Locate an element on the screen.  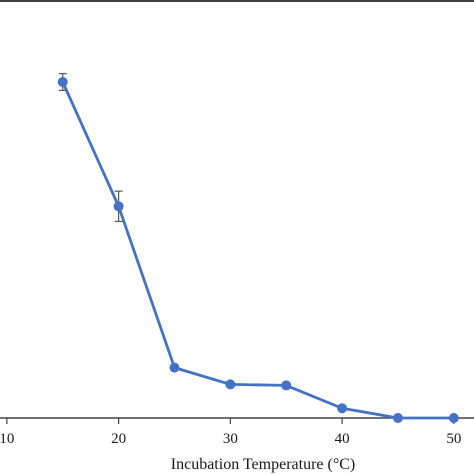
x-tick-label: 40 is located at coordinates (342, 439).